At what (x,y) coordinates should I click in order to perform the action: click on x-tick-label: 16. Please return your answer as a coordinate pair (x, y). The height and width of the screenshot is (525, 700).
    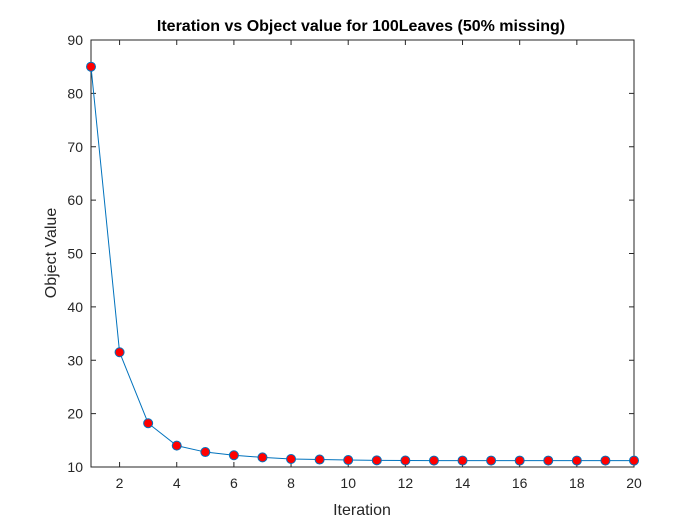
    Looking at the image, I should click on (520, 483).